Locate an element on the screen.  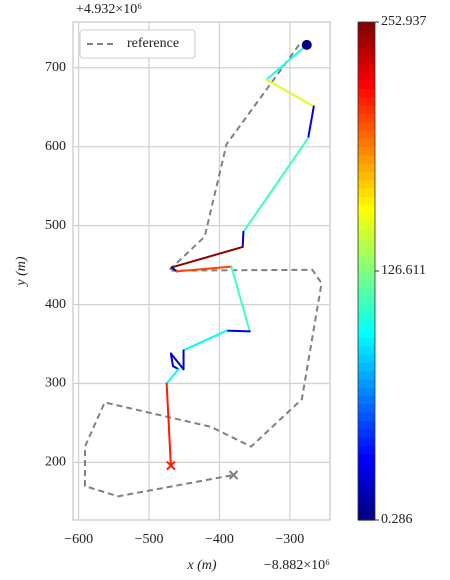
legend-label: reference is located at coordinates (153, 43).